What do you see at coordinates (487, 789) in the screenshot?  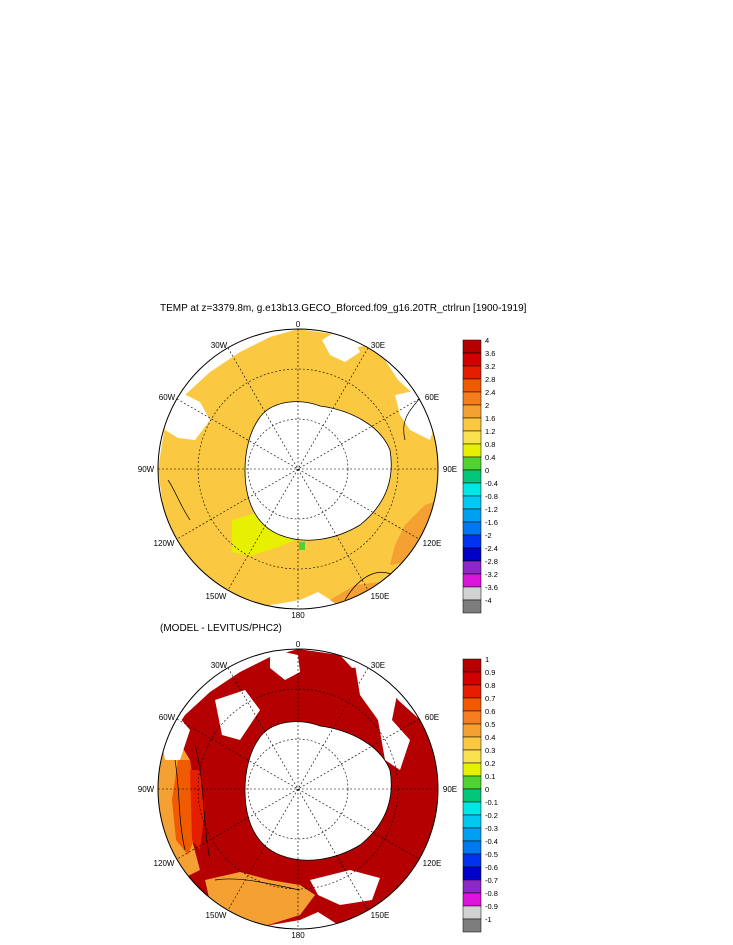 I see `bottom-colorbar-label: 0` at bounding box center [487, 789].